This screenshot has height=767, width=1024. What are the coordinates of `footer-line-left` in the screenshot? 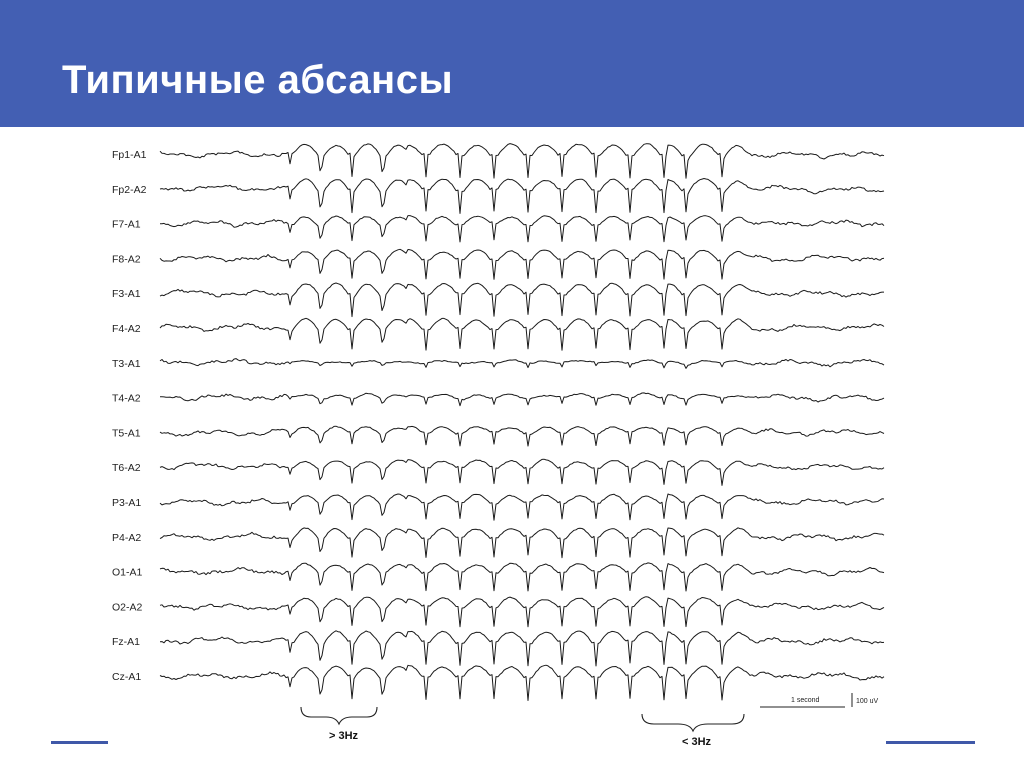 It's located at (82, 742).